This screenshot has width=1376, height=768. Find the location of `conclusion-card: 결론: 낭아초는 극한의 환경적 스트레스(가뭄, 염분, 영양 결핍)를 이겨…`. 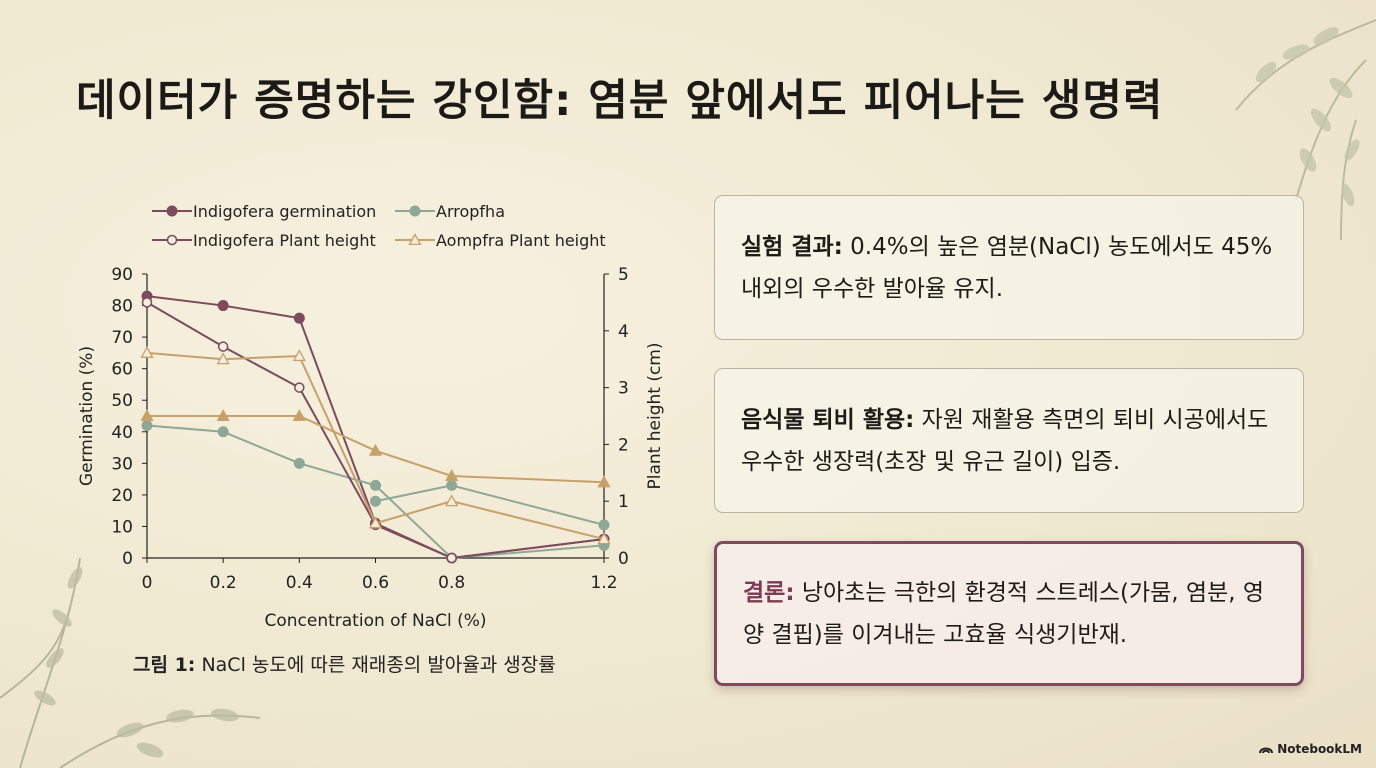

conclusion-card: 결론: 낭아초는 극한의 환경적 스트레스(가뭄, 염분, 영양 결핍)를 이겨… is located at coordinates (1009, 613).